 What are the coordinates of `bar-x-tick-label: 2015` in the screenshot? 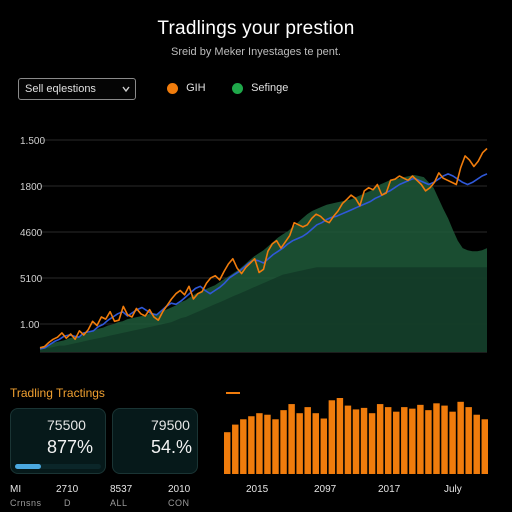 It's located at (257, 489).